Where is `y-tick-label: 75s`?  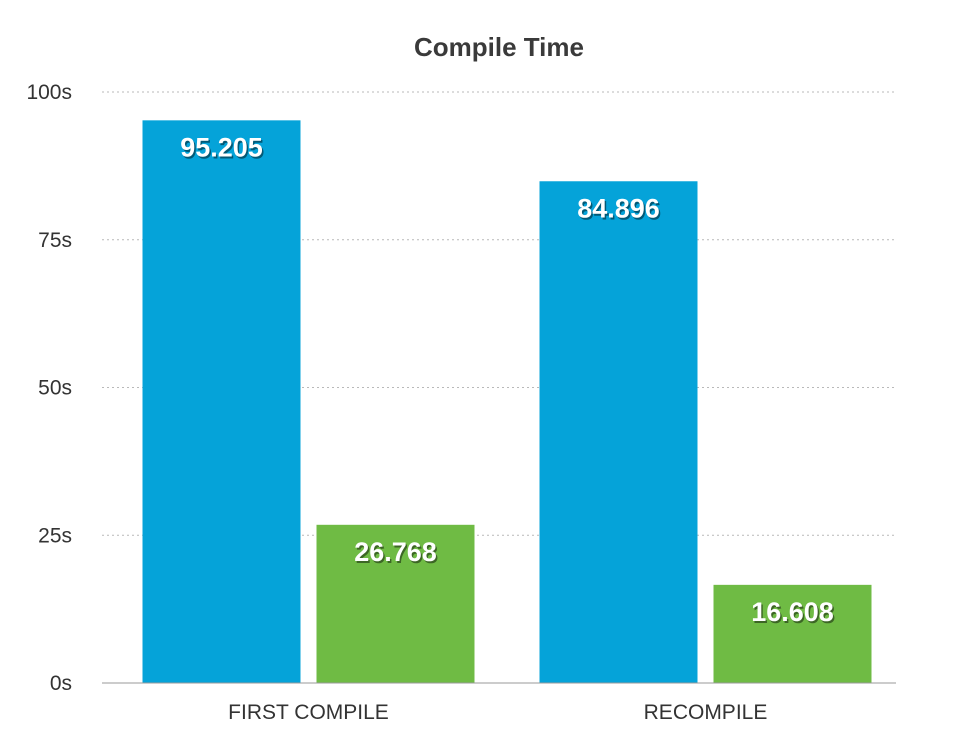
y-tick-label: 75s is located at coordinates (55, 240).